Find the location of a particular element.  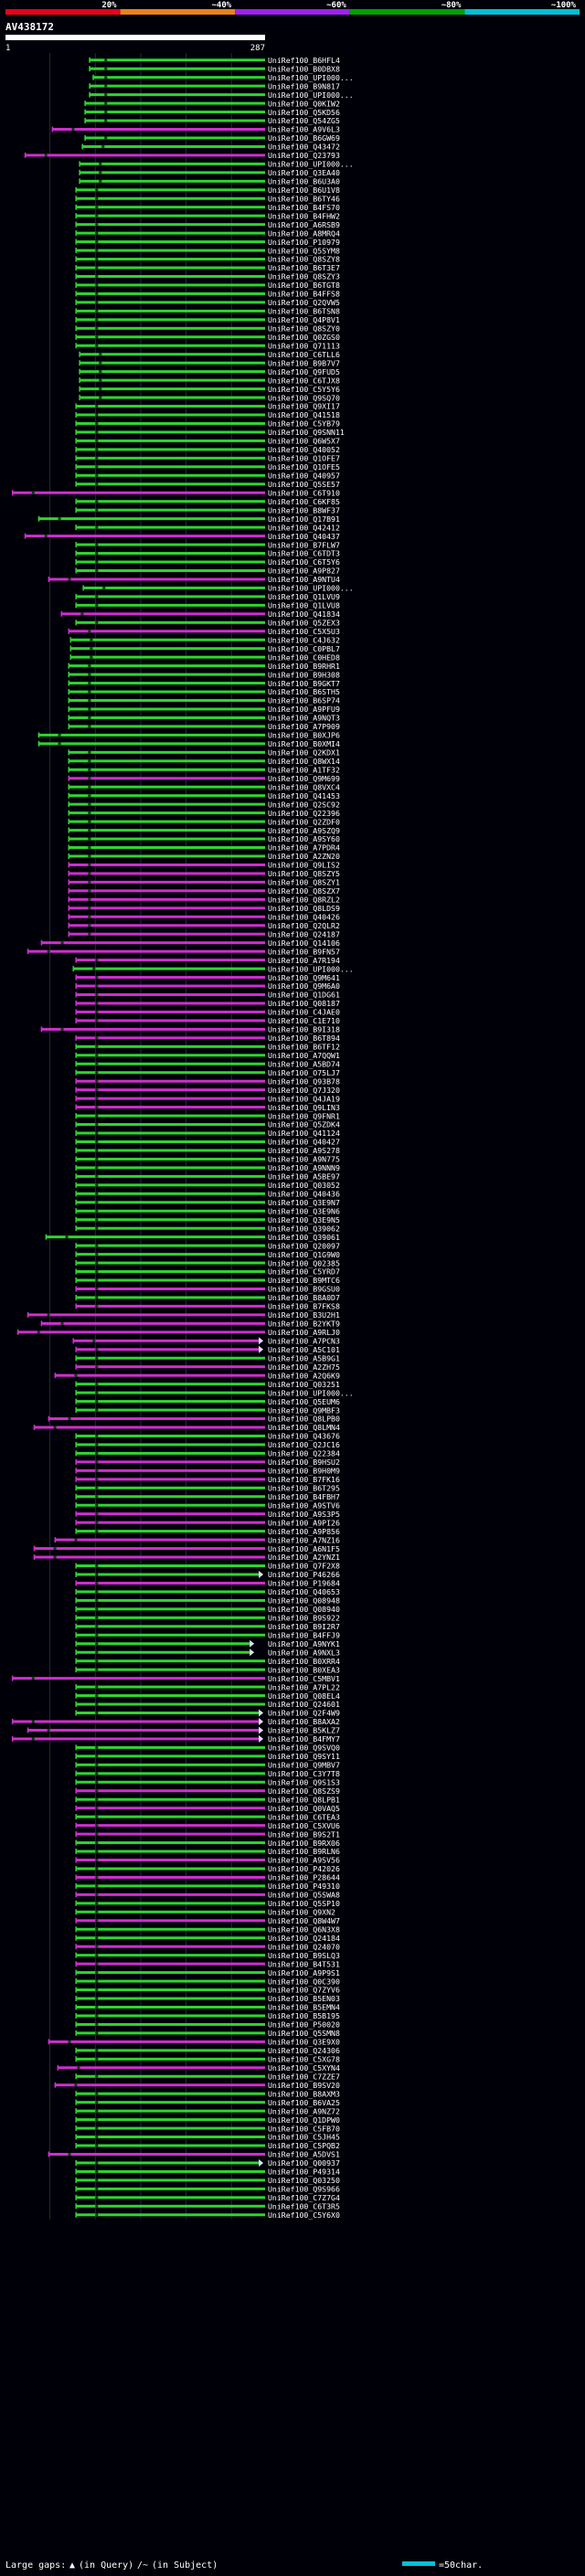

hit-row: UniRef100_A9NNN9 is located at coordinates (208, 1167).